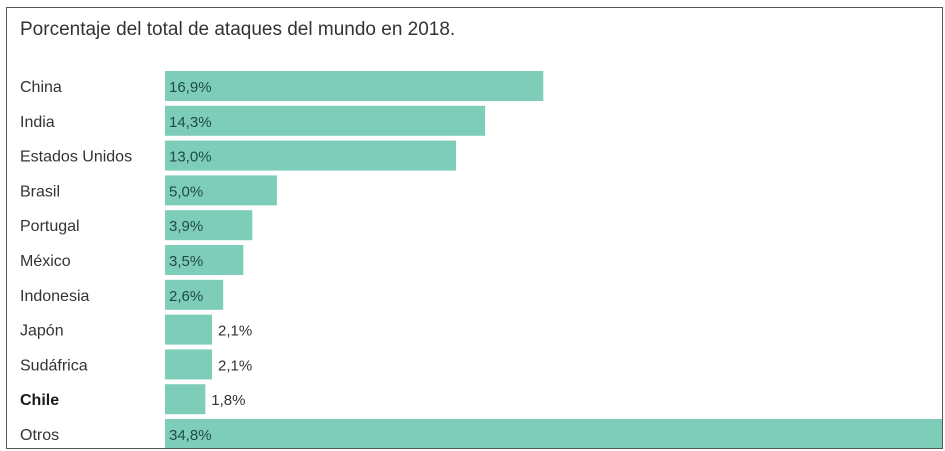 The height and width of the screenshot is (451, 945). Describe the element at coordinates (221, 190) in the screenshot. I see `bar-brasil` at that location.